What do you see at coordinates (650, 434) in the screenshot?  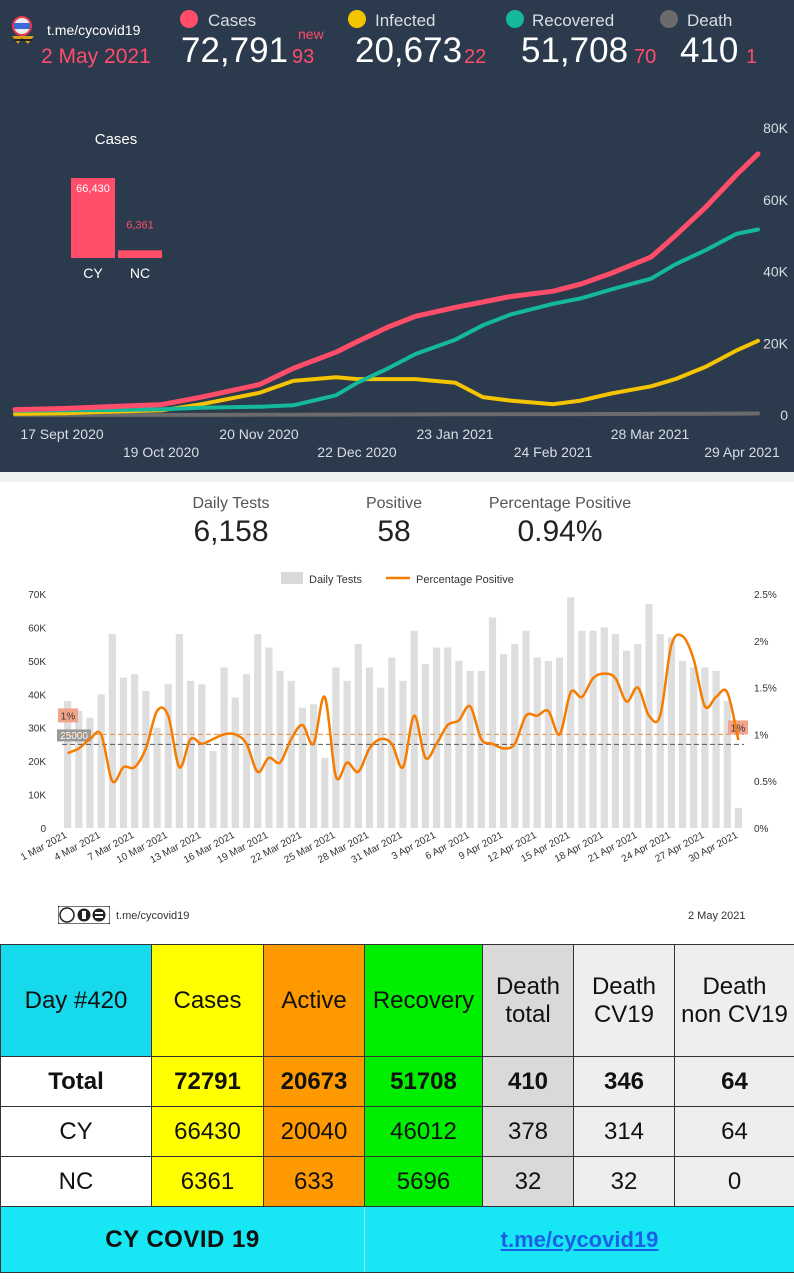 I see `x-tick-label: 28 Mar 2021` at bounding box center [650, 434].